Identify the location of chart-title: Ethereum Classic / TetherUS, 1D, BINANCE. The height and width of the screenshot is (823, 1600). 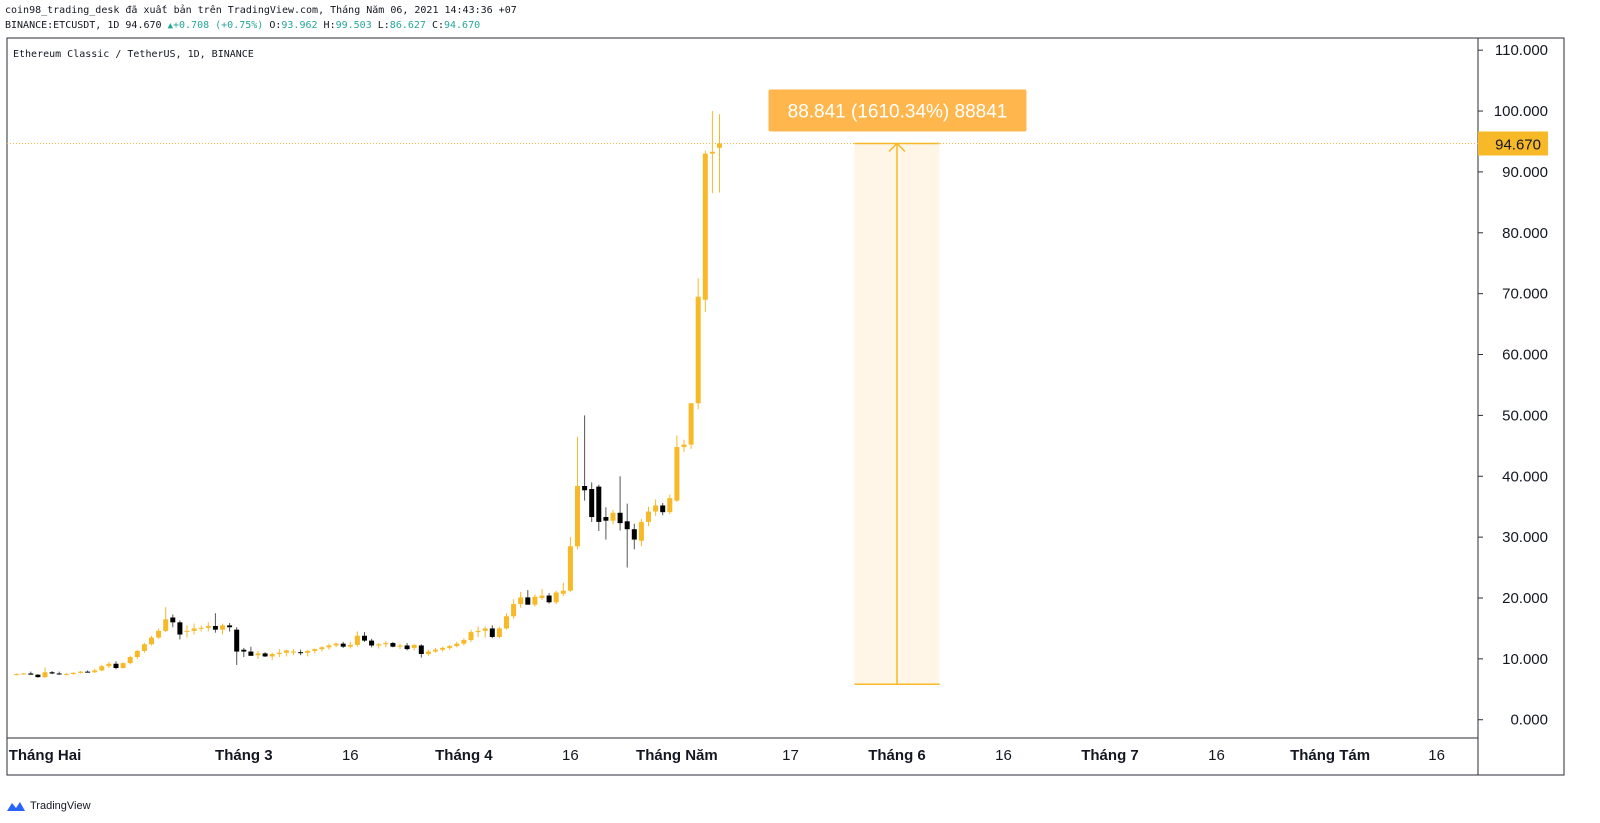
(133, 54).